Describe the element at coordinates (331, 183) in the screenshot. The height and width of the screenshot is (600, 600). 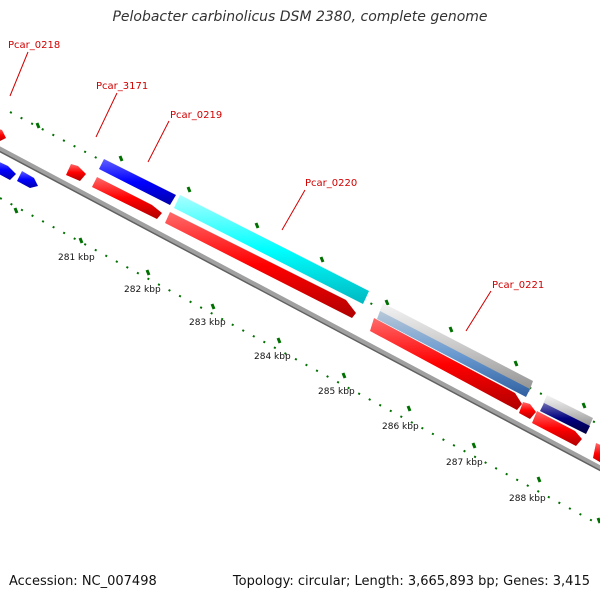
I see `gene-label: Pcar_0220` at that location.